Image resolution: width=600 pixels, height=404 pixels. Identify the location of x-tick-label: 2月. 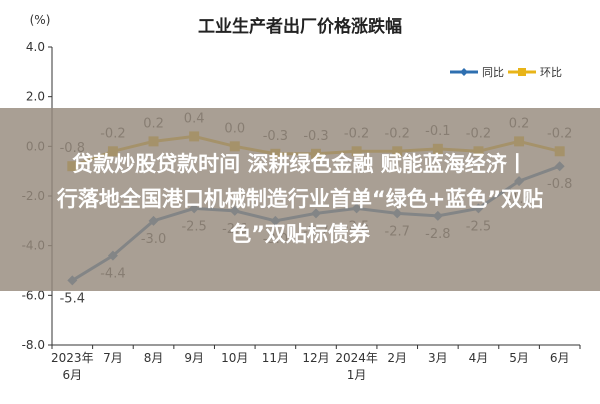
(397, 358).